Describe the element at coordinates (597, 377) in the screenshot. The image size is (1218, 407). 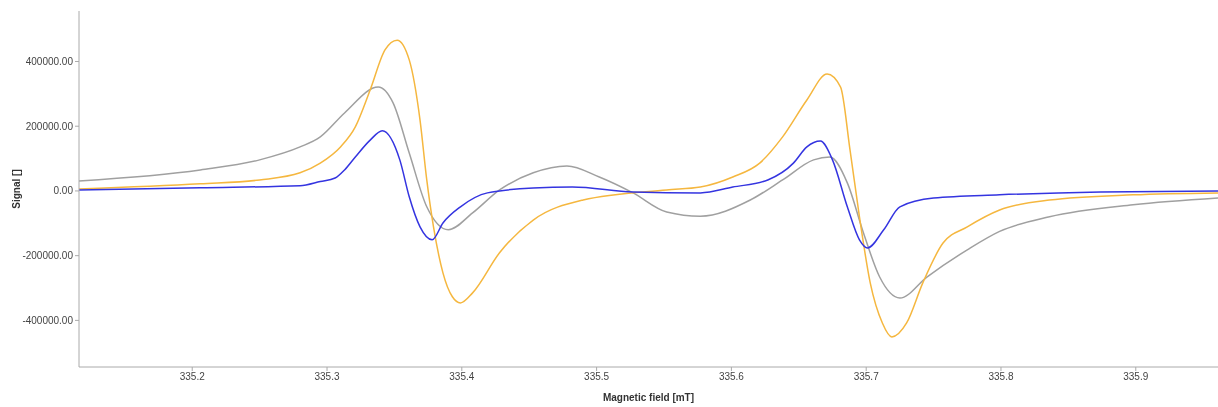
I see `x-tick-label: 335.5` at that location.